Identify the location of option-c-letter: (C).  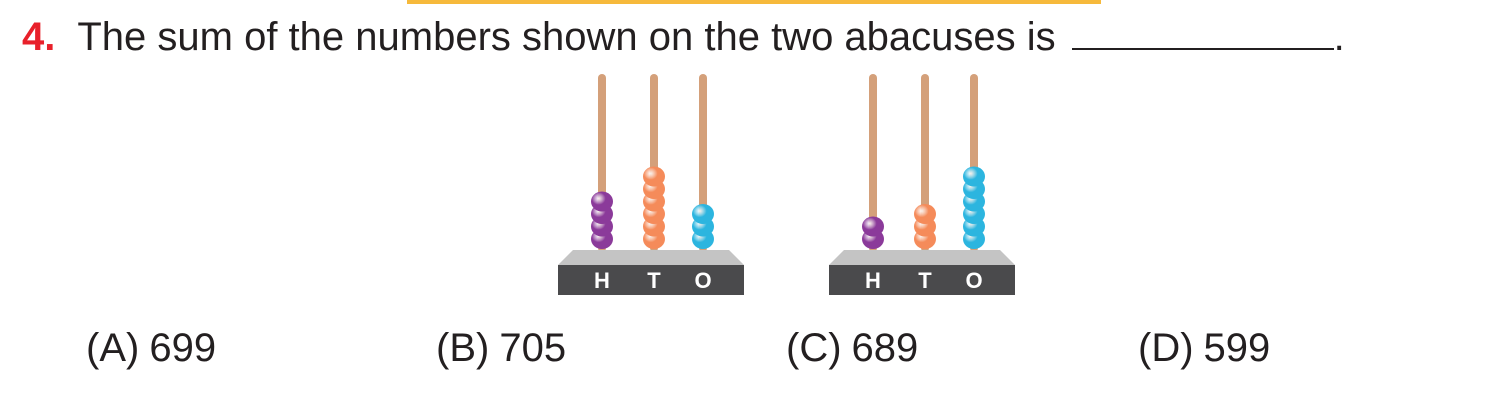
(814, 348).